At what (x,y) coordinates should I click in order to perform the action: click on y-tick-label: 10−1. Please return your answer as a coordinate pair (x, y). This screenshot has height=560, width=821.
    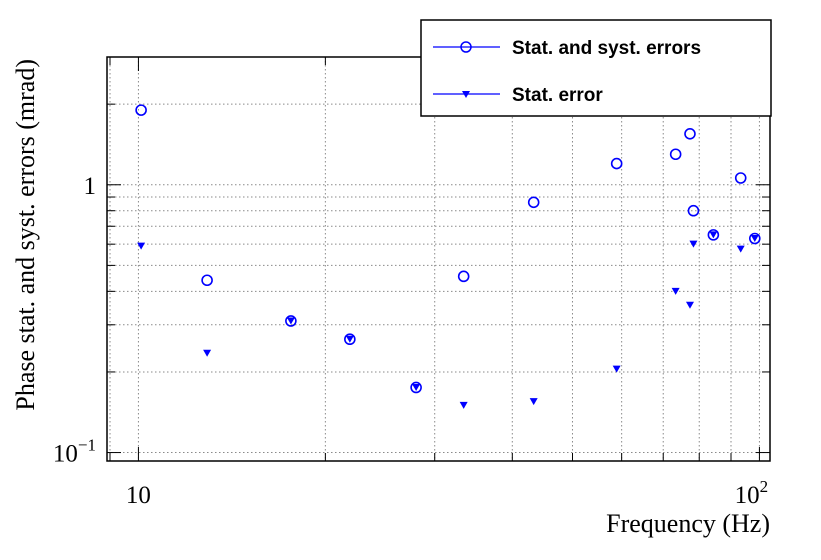
    Looking at the image, I should click on (74, 452).